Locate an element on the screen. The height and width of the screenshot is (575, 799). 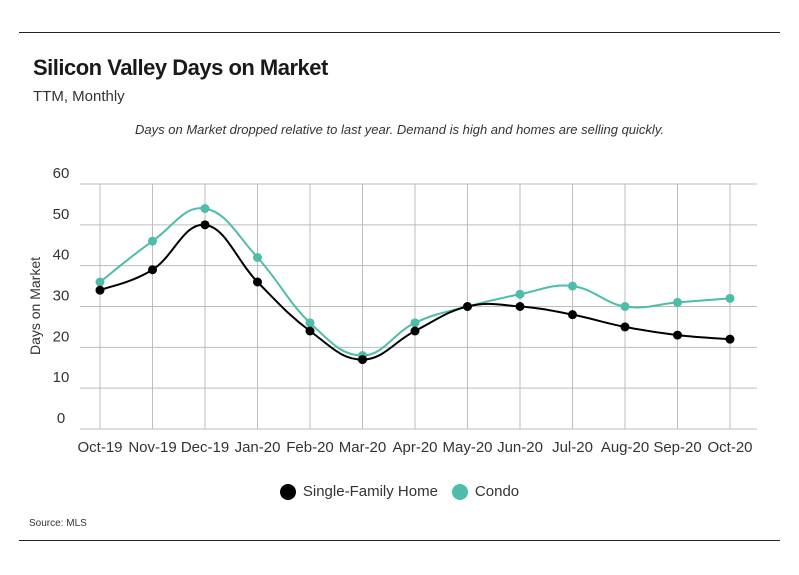
legend-item-condo: Condo is located at coordinates (485, 491).